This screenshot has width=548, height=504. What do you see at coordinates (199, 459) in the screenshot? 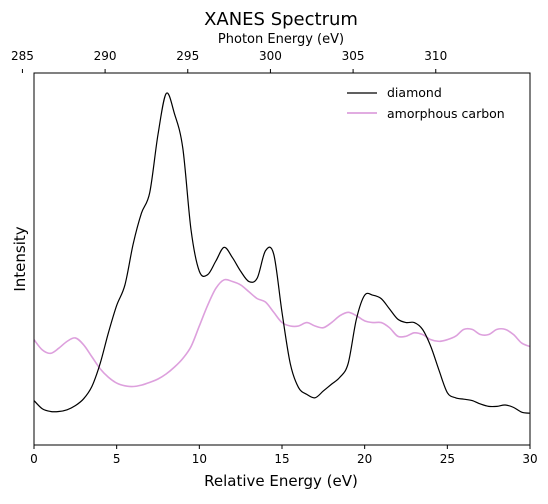
I see `x-tick-label: 10` at bounding box center [199, 459].